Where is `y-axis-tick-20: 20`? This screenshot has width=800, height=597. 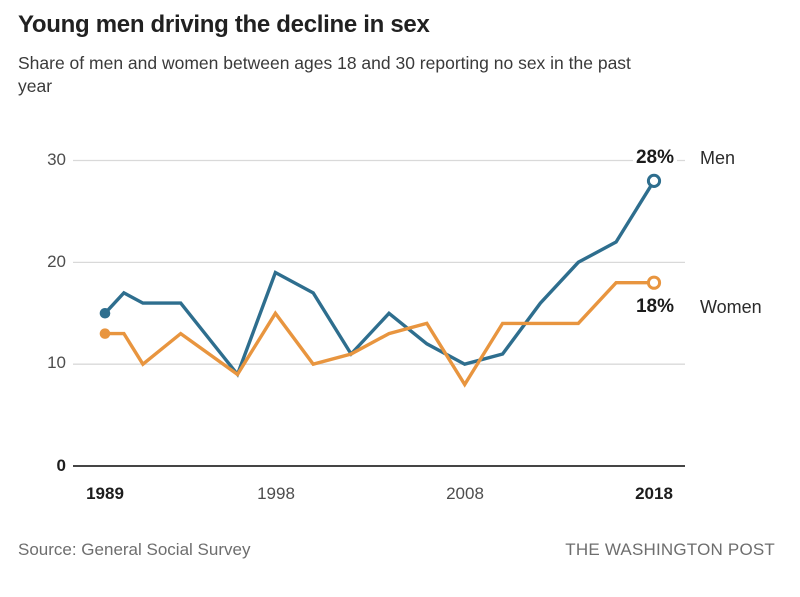
y-axis-tick-20: 20 is located at coordinates (56, 261).